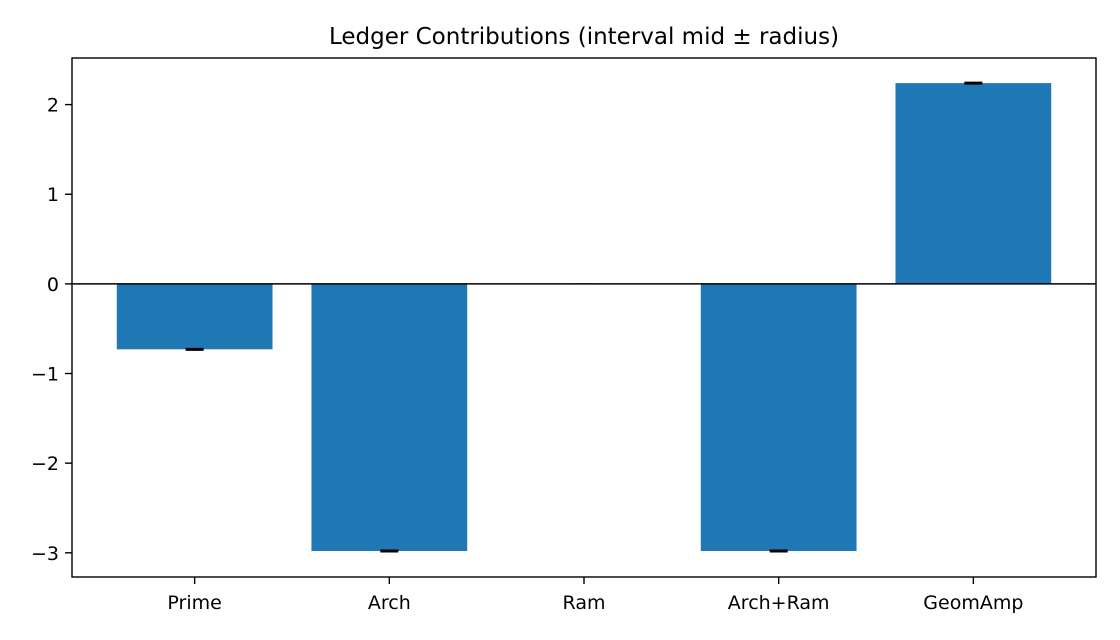 The image size is (1120, 640). What do you see at coordinates (389, 603) in the screenshot?
I see `x-tick-label: Arch` at bounding box center [389, 603].